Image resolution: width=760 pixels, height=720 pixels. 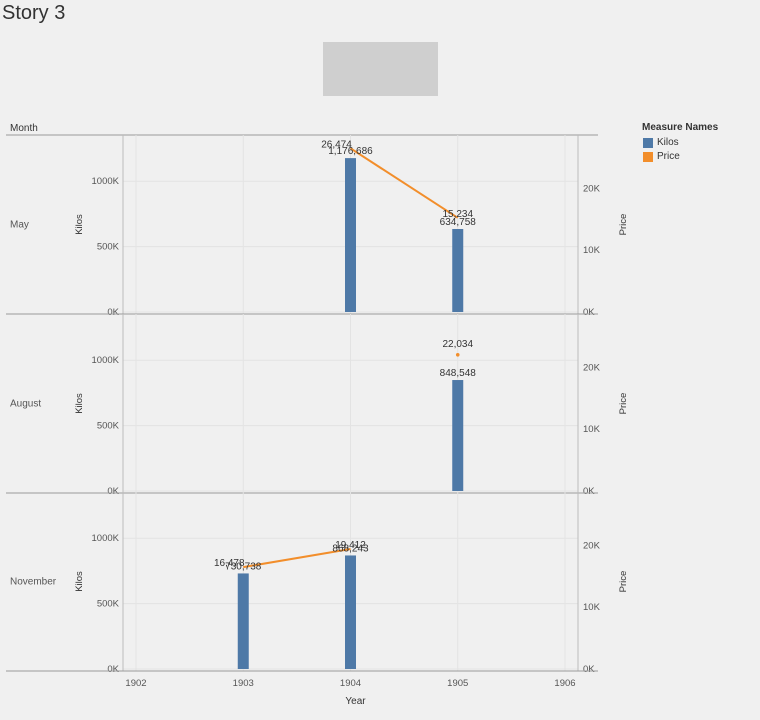 What do you see at coordinates (79, 403) in the screenshot?
I see `left-axis-title-august: Kilos` at bounding box center [79, 403].